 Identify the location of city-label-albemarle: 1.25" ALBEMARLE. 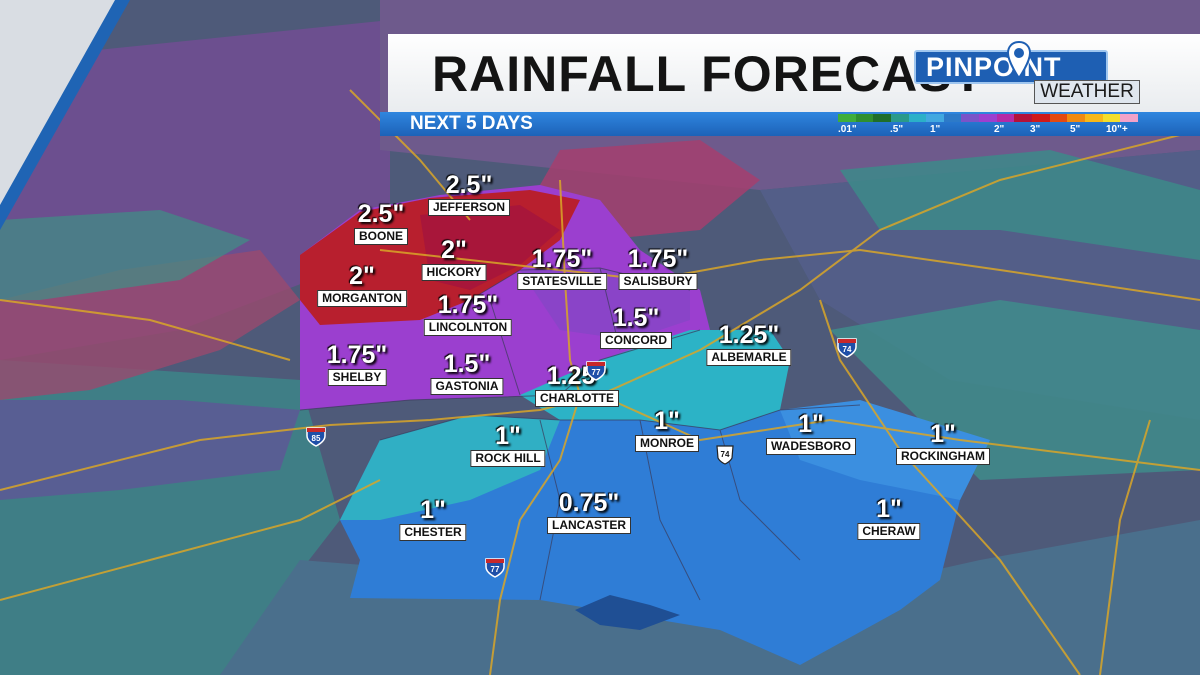
(749, 343).